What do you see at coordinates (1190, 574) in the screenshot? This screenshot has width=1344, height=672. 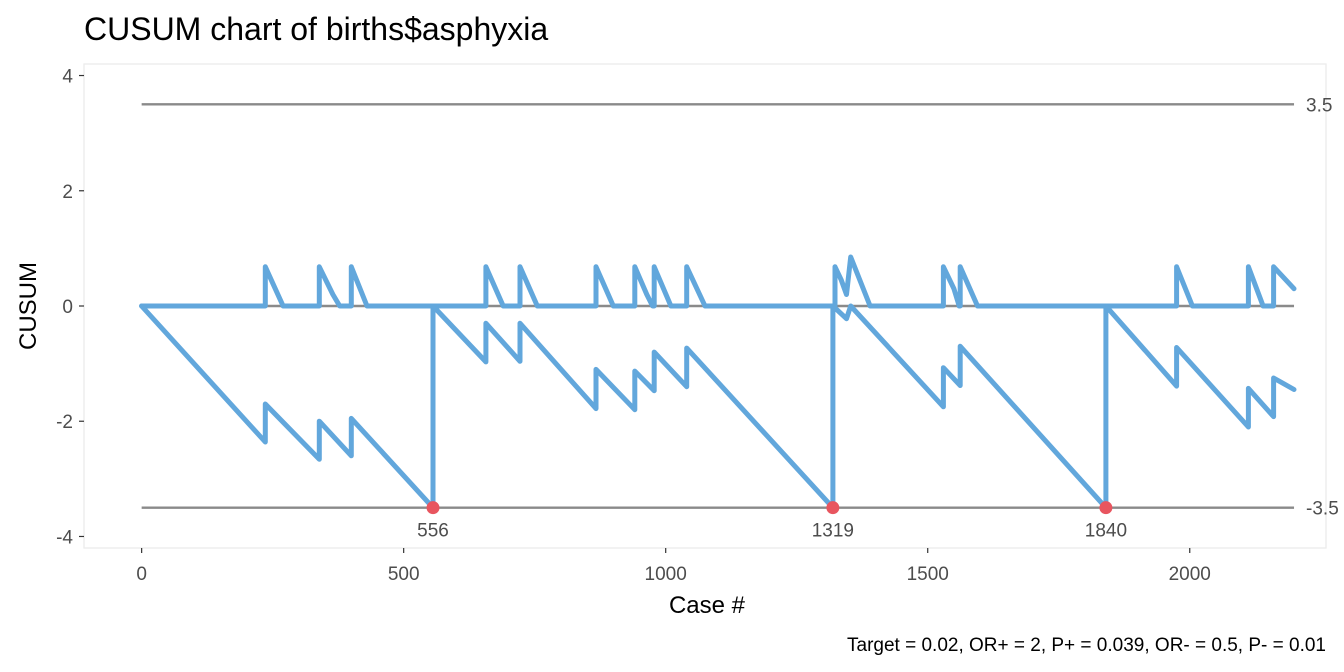 I see `x-tick-label: 2000` at bounding box center [1190, 574].